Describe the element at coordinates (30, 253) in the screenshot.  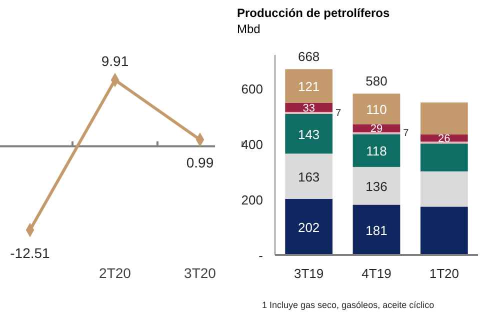
I see `data-label: -12.51` at that location.